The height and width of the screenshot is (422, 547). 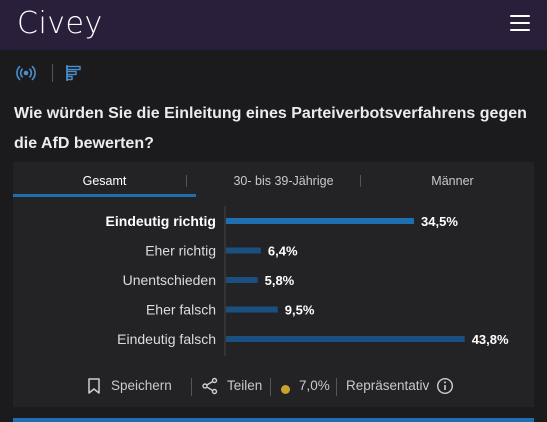 What do you see at coordinates (74, 73) in the screenshot?
I see `bar-chart-icon` at bounding box center [74, 73].